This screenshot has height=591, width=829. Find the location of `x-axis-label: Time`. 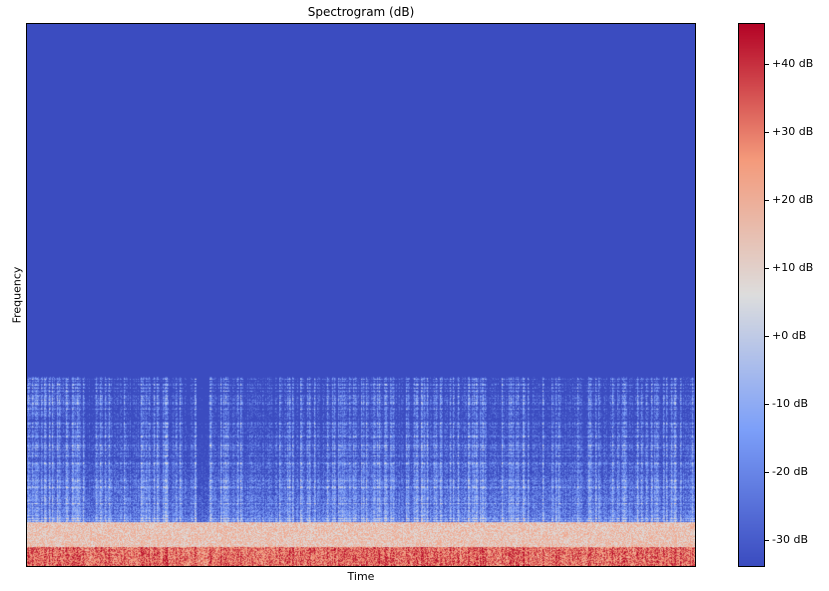

x-axis-label: Time is located at coordinates (361, 576).